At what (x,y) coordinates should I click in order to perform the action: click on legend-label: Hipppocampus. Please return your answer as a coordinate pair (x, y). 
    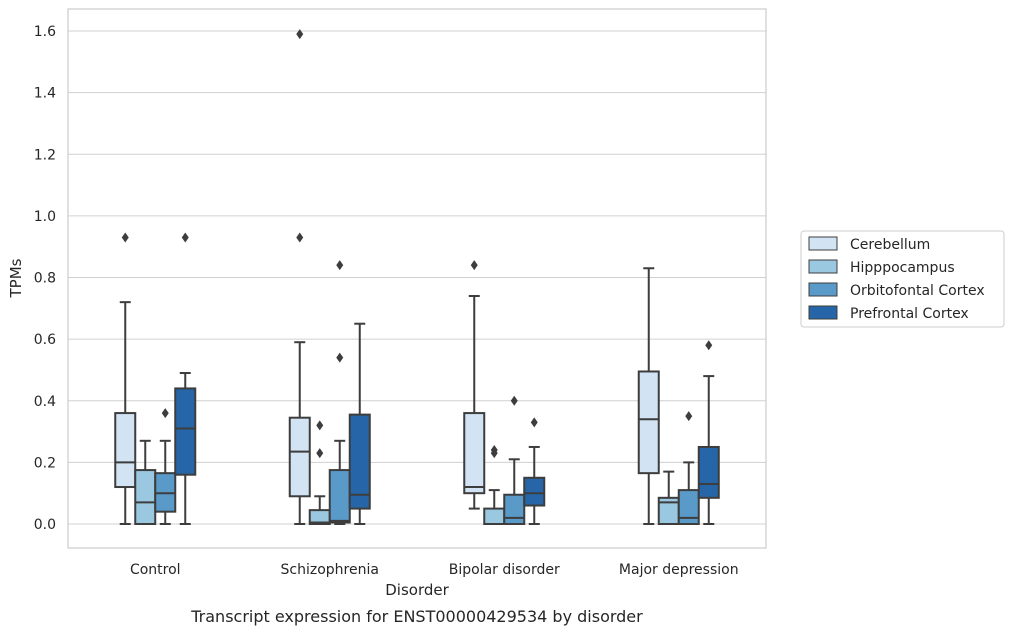
    Looking at the image, I should click on (902, 268).